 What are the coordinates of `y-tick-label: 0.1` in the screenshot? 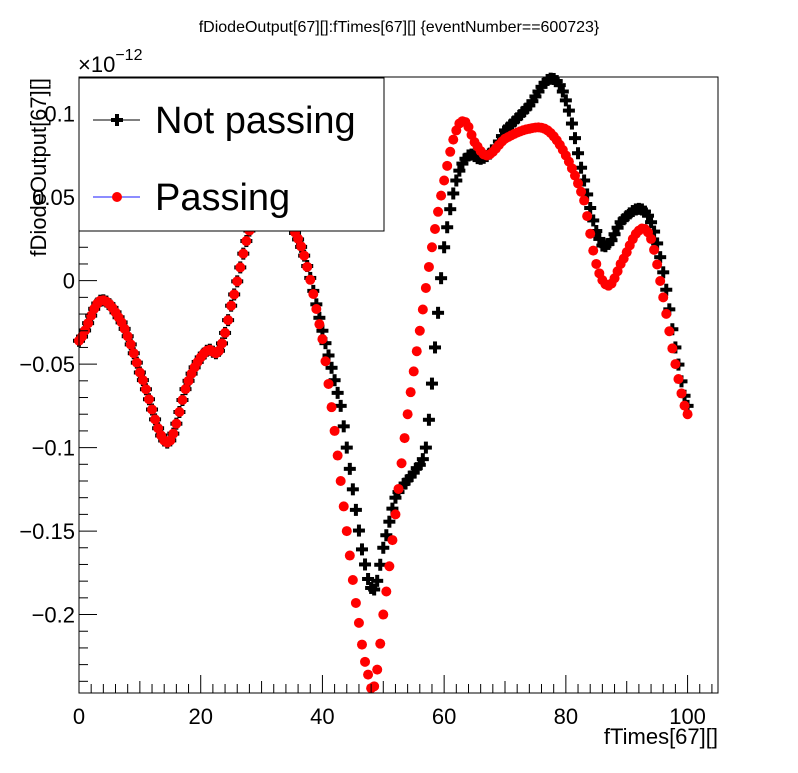 It's located at (59, 114).